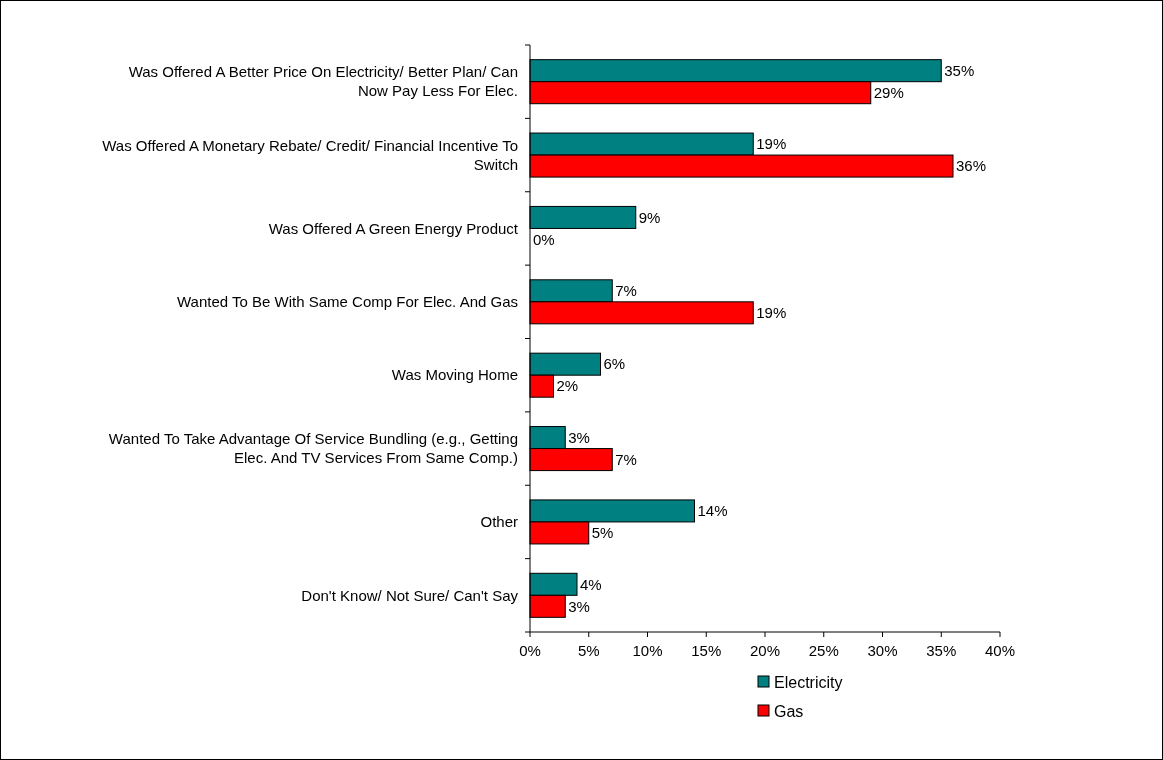 The image size is (1163, 760). What do you see at coordinates (544, 239) in the screenshot?
I see `data-label: 0%` at bounding box center [544, 239].